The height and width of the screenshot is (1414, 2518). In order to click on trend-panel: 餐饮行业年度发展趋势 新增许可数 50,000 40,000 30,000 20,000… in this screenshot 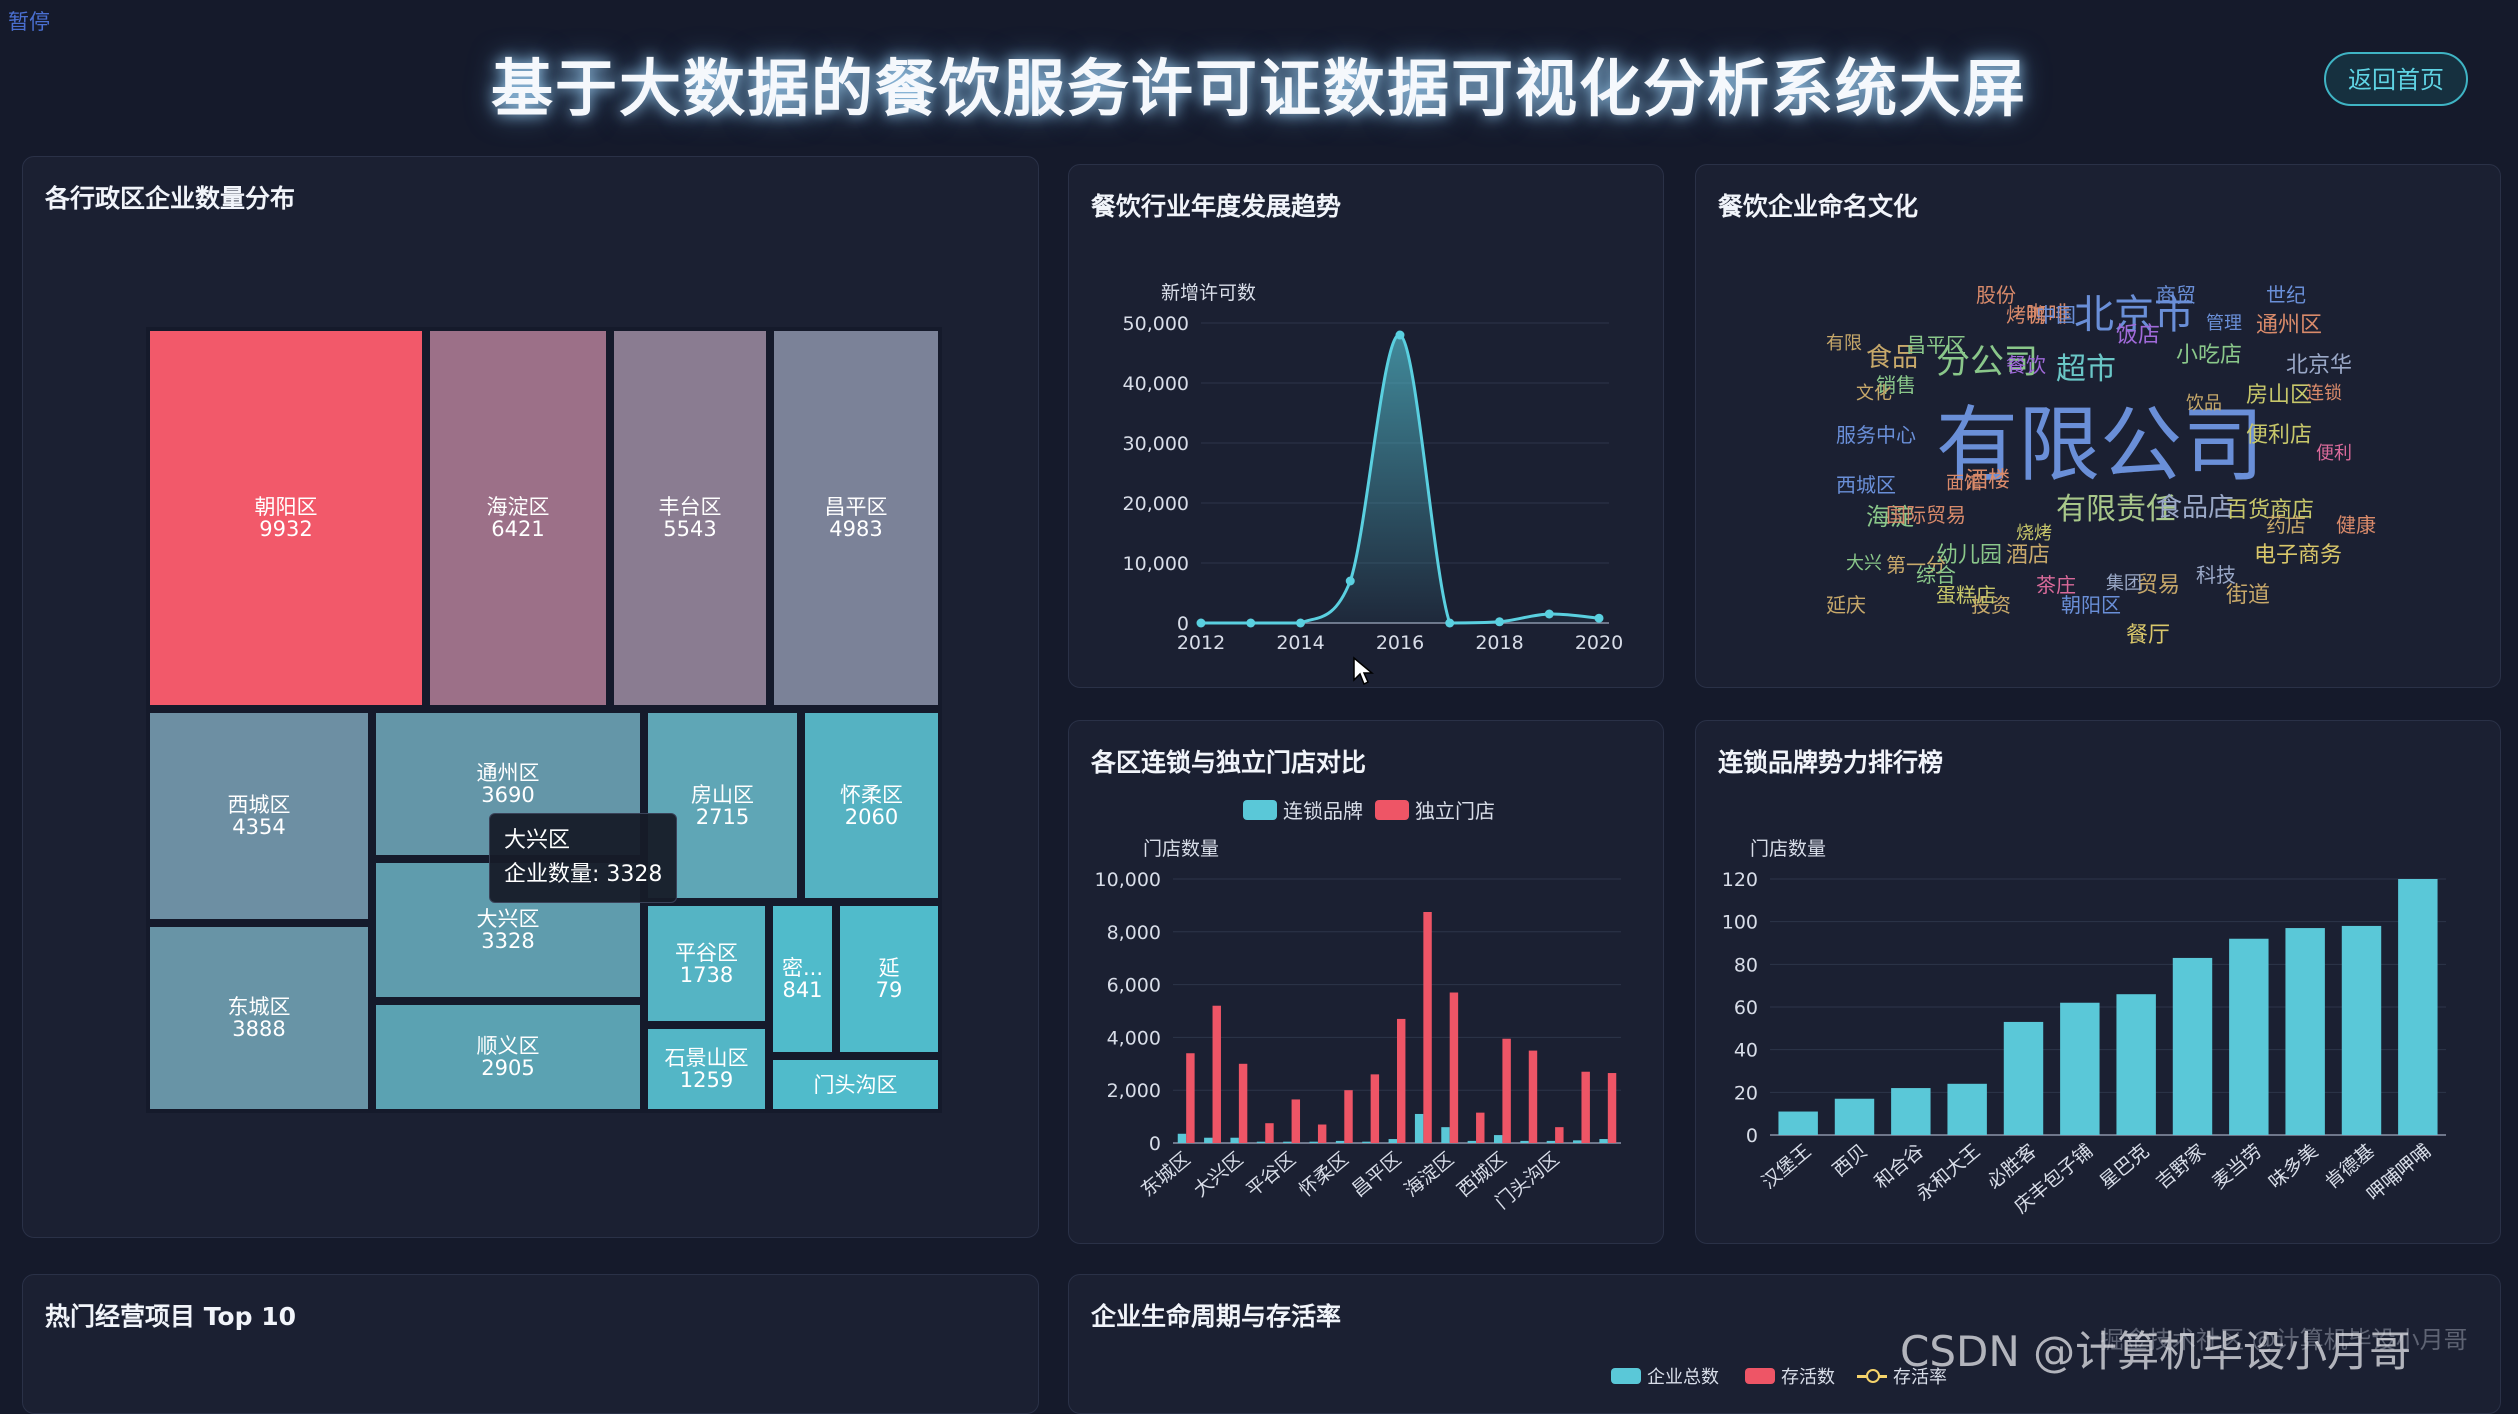, I will do `click(1366, 426)`.